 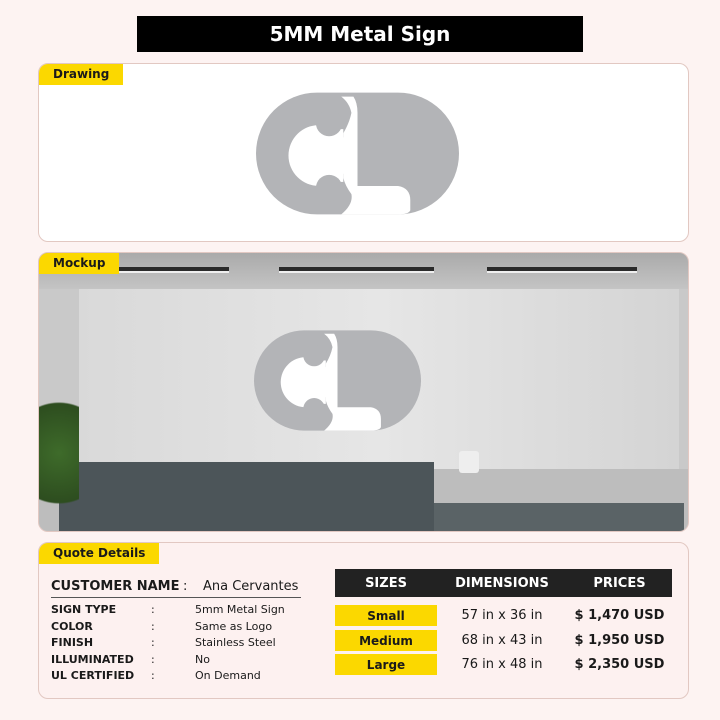 I want to click on drawing-label: Drawing, so click(x=81, y=74).